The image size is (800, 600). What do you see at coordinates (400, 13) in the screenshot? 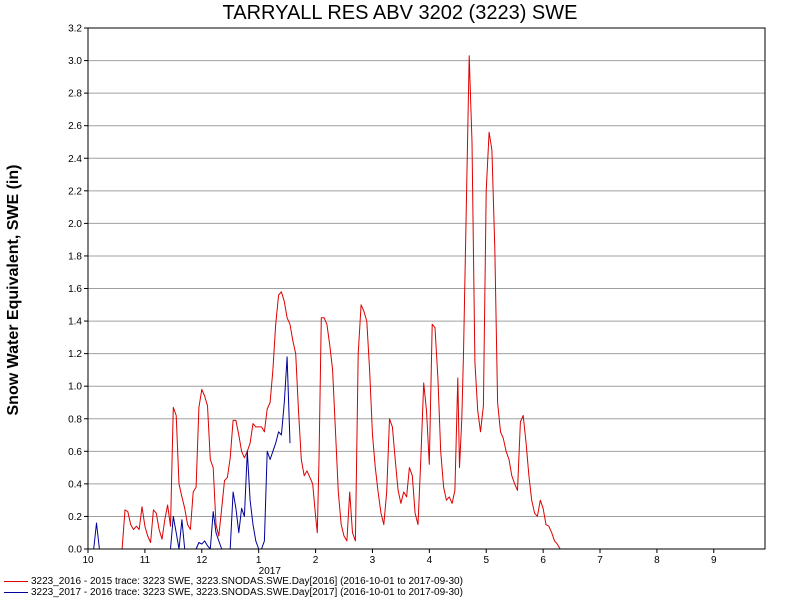
I see `chart-title: TARRYALL RES ABV 3202 (3223) SWE` at bounding box center [400, 13].